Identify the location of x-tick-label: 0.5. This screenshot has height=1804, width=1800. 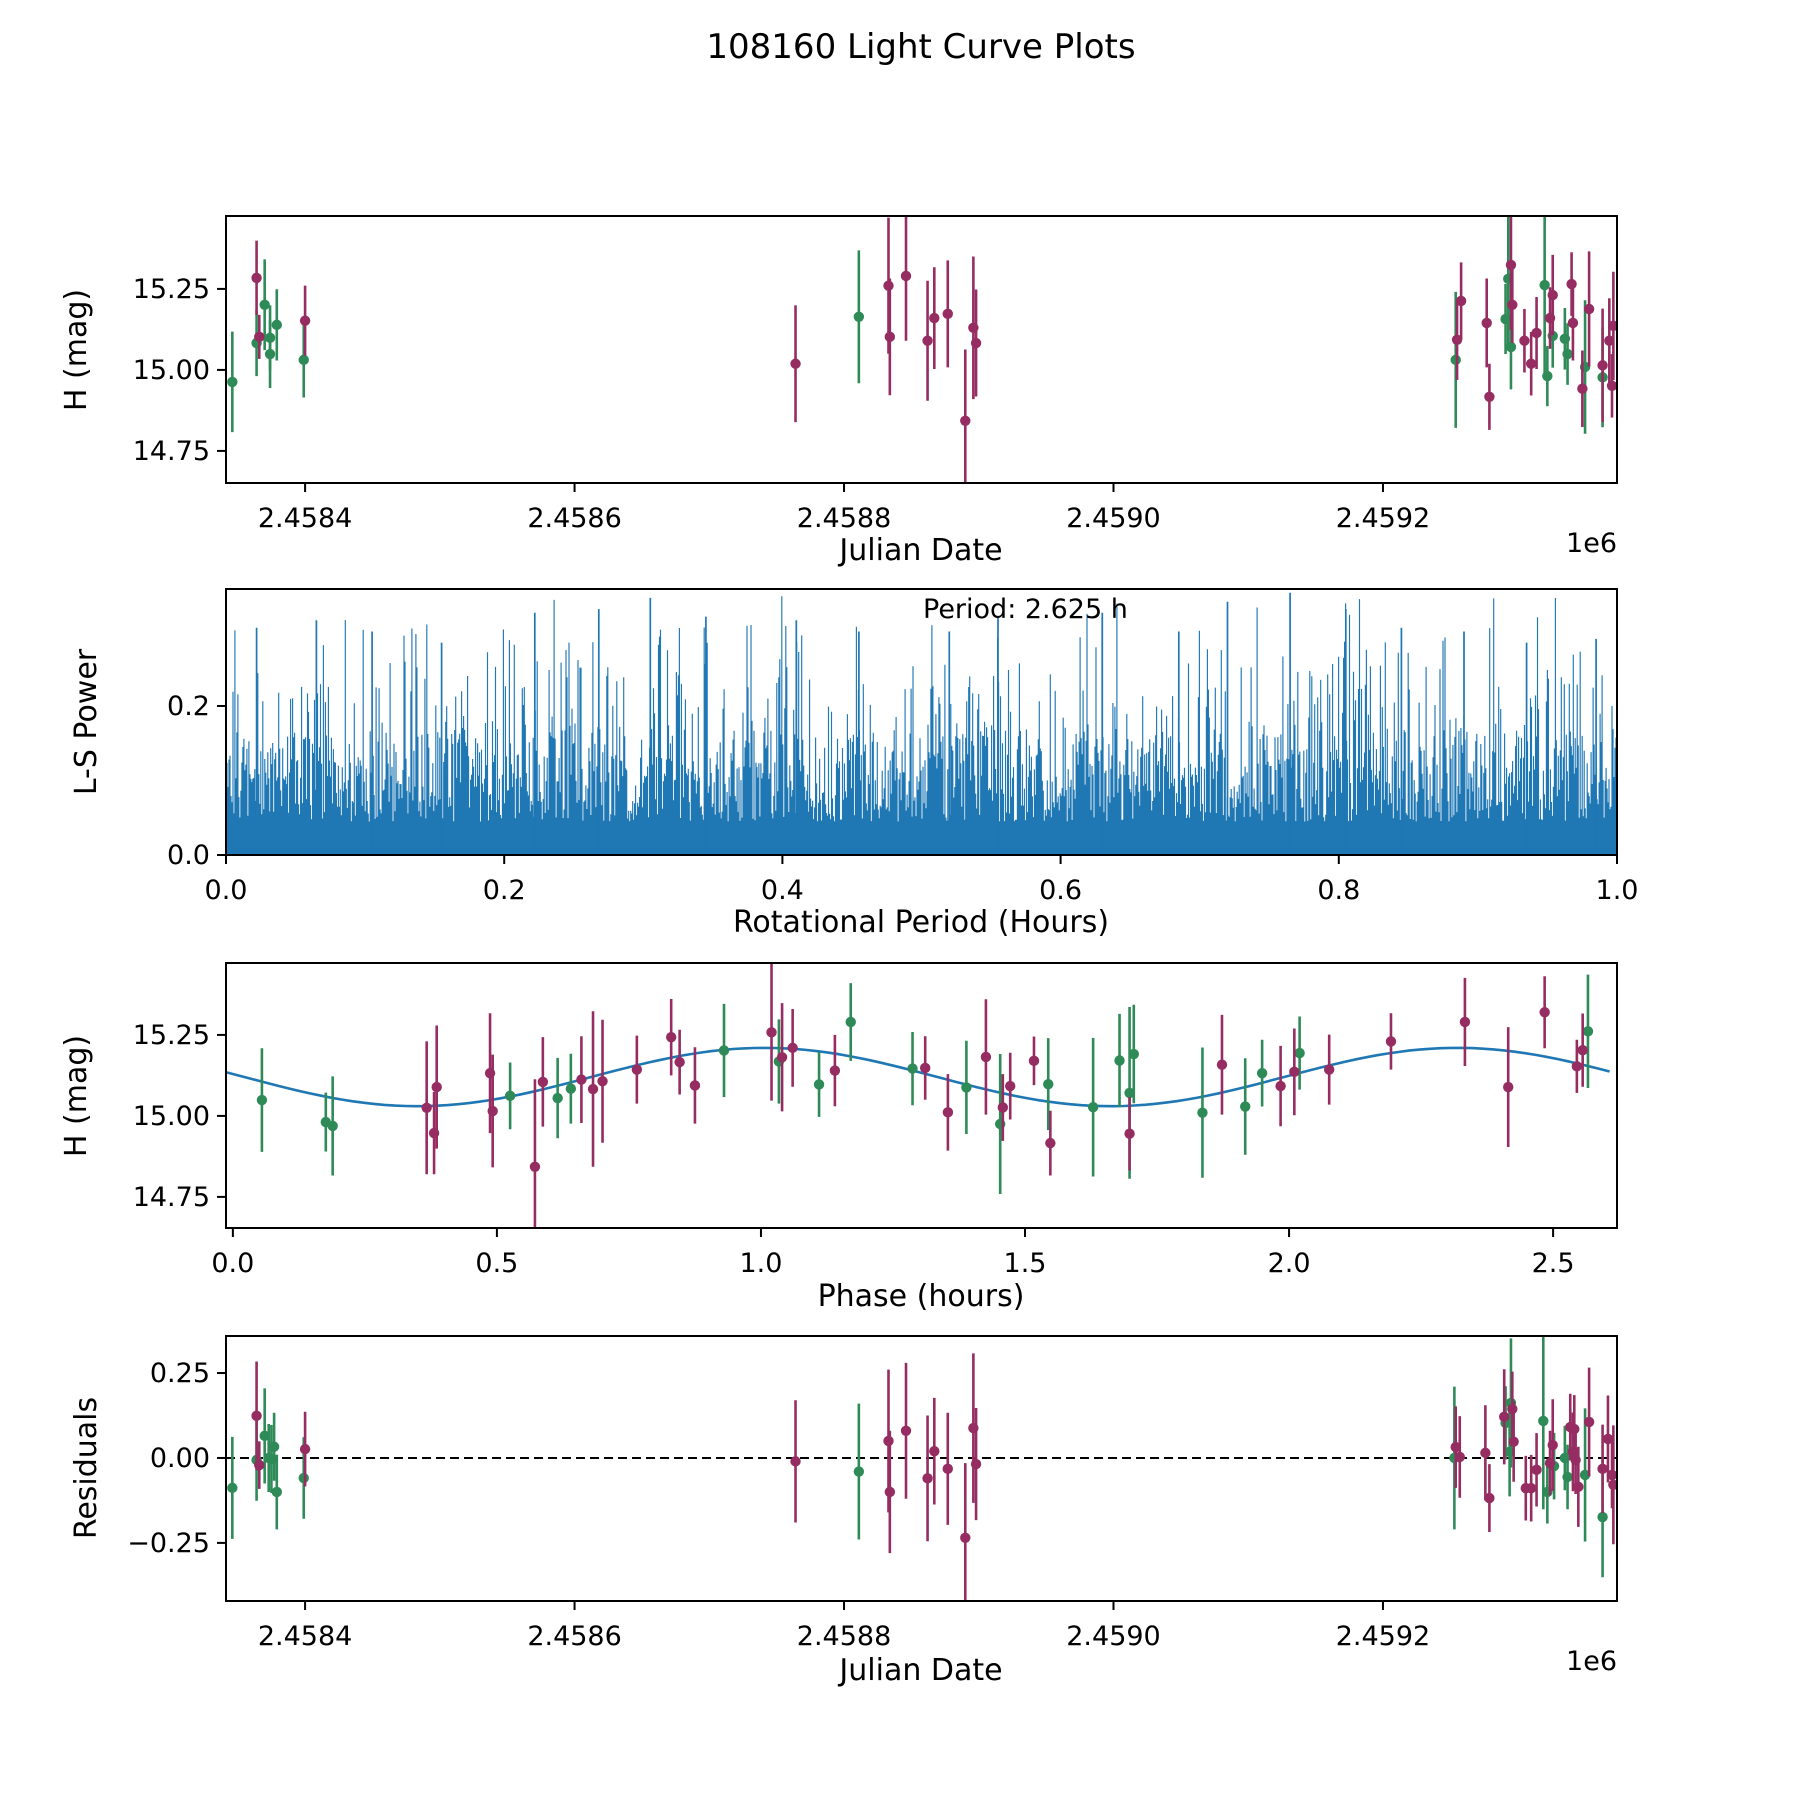
(496, 1263).